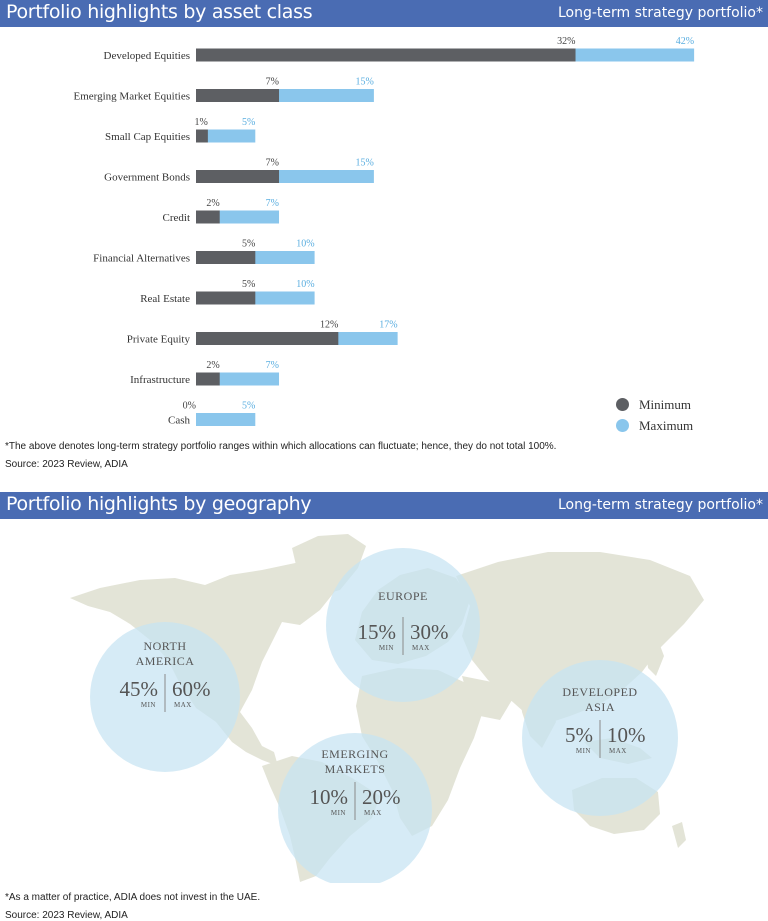 The width and height of the screenshot is (768, 921). What do you see at coordinates (365, 163) in the screenshot?
I see `value-label-maximum-government-bonds: 15%` at bounding box center [365, 163].